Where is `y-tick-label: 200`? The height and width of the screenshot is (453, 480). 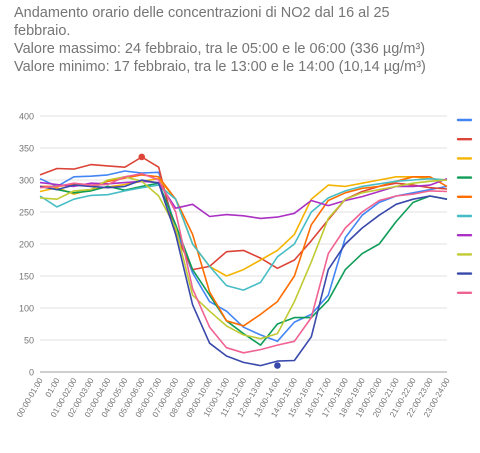
y-tick-label: 200 is located at coordinates (26, 245).